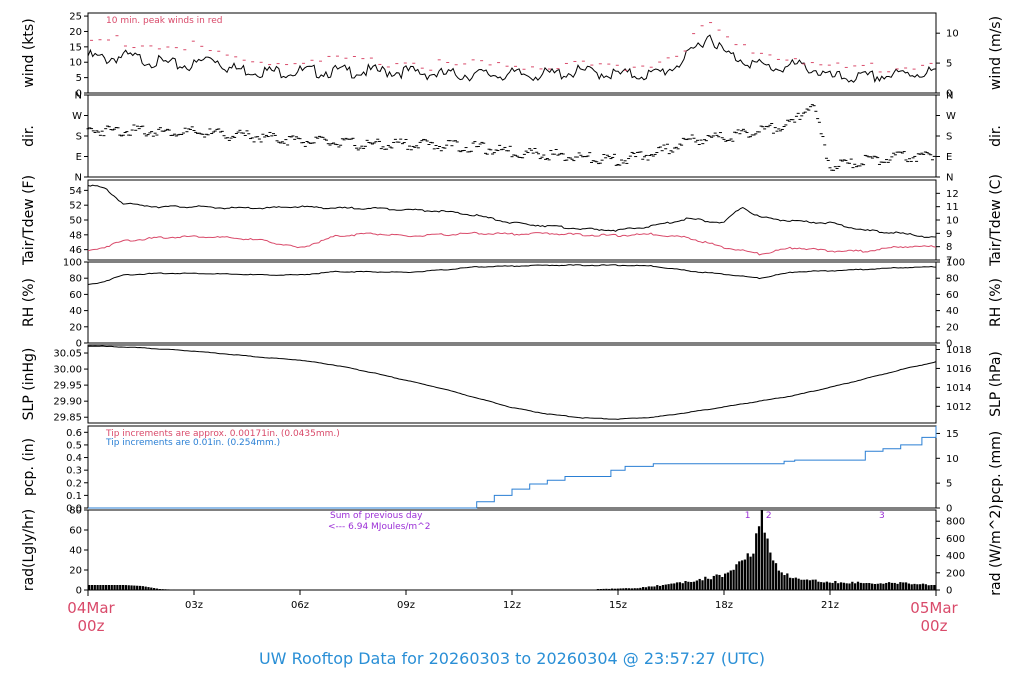 The image size is (1024, 700). What do you see at coordinates (300, 605) in the screenshot?
I see `x-tick-label: 06z` at bounding box center [300, 605].